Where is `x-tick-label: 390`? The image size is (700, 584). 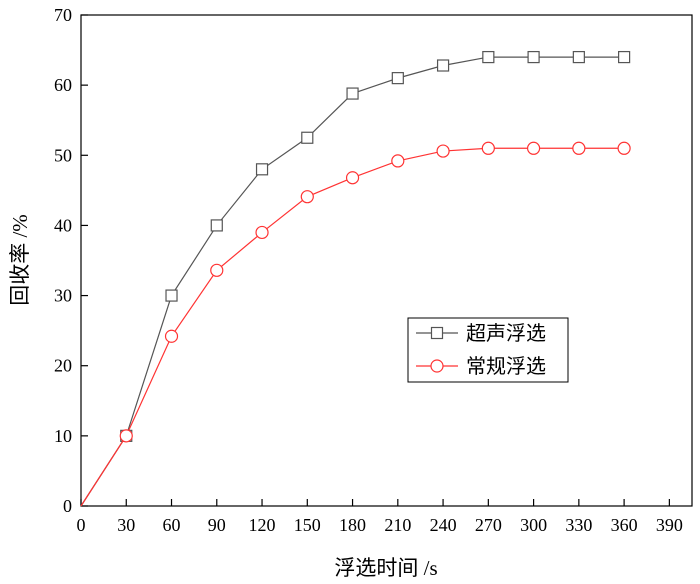
x-tick-label: 390 is located at coordinates (669, 525).